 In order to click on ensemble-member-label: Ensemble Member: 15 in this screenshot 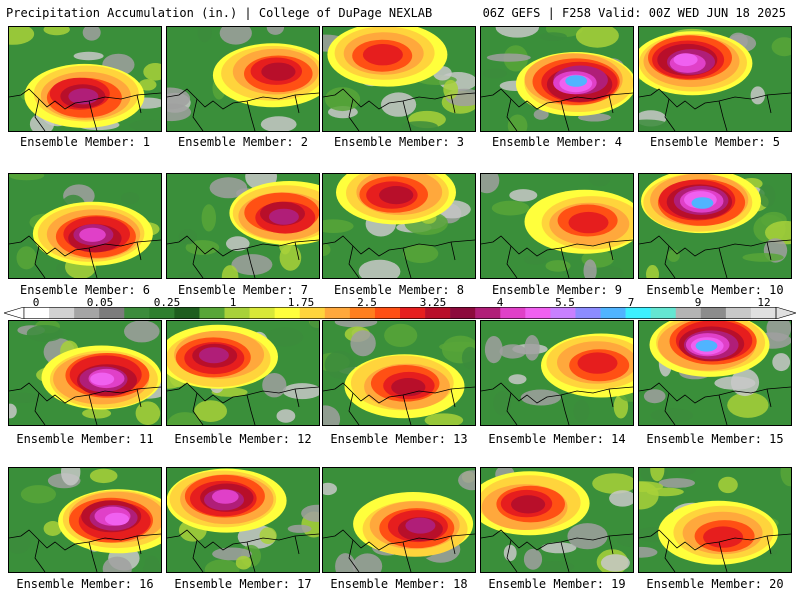, I will do `click(715, 439)`.